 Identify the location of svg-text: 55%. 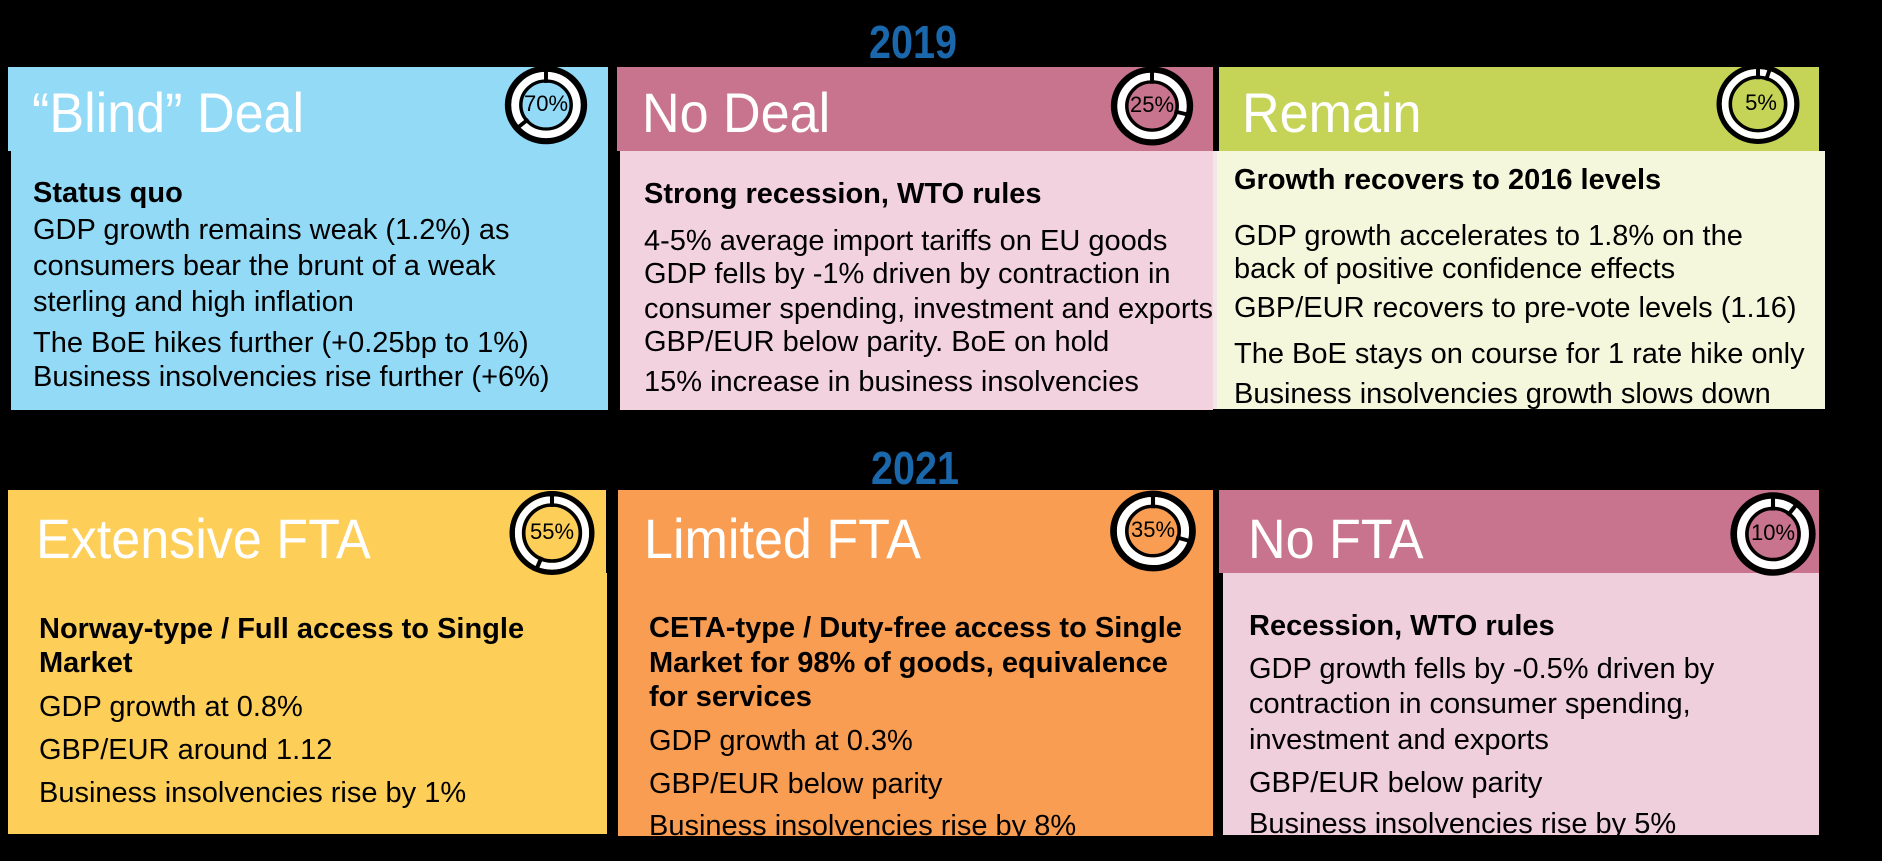
(552, 531).